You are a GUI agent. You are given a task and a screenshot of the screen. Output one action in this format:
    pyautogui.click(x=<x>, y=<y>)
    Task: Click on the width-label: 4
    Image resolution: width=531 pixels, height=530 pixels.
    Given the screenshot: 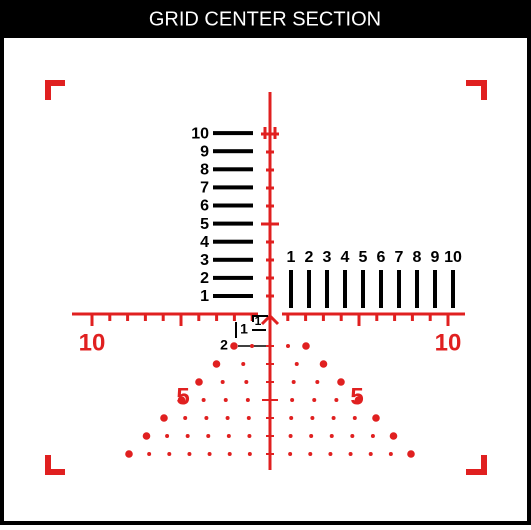 What is the action you would take?
    pyautogui.click(x=345, y=257)
    